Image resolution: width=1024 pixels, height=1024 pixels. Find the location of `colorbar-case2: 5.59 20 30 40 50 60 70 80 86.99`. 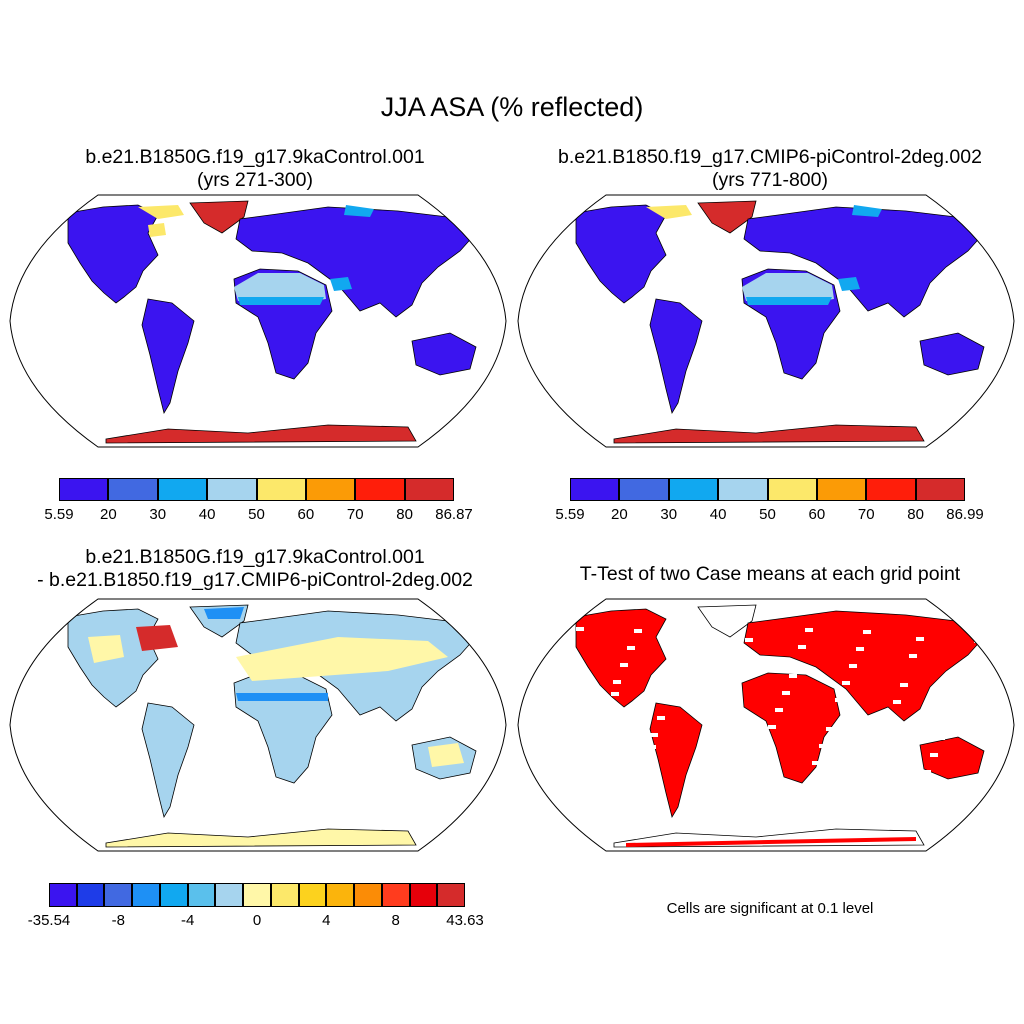

colorbar-case2: 5.59 20 30 40 50 60 70 80 86.99 is located at coordinates (769, 500).